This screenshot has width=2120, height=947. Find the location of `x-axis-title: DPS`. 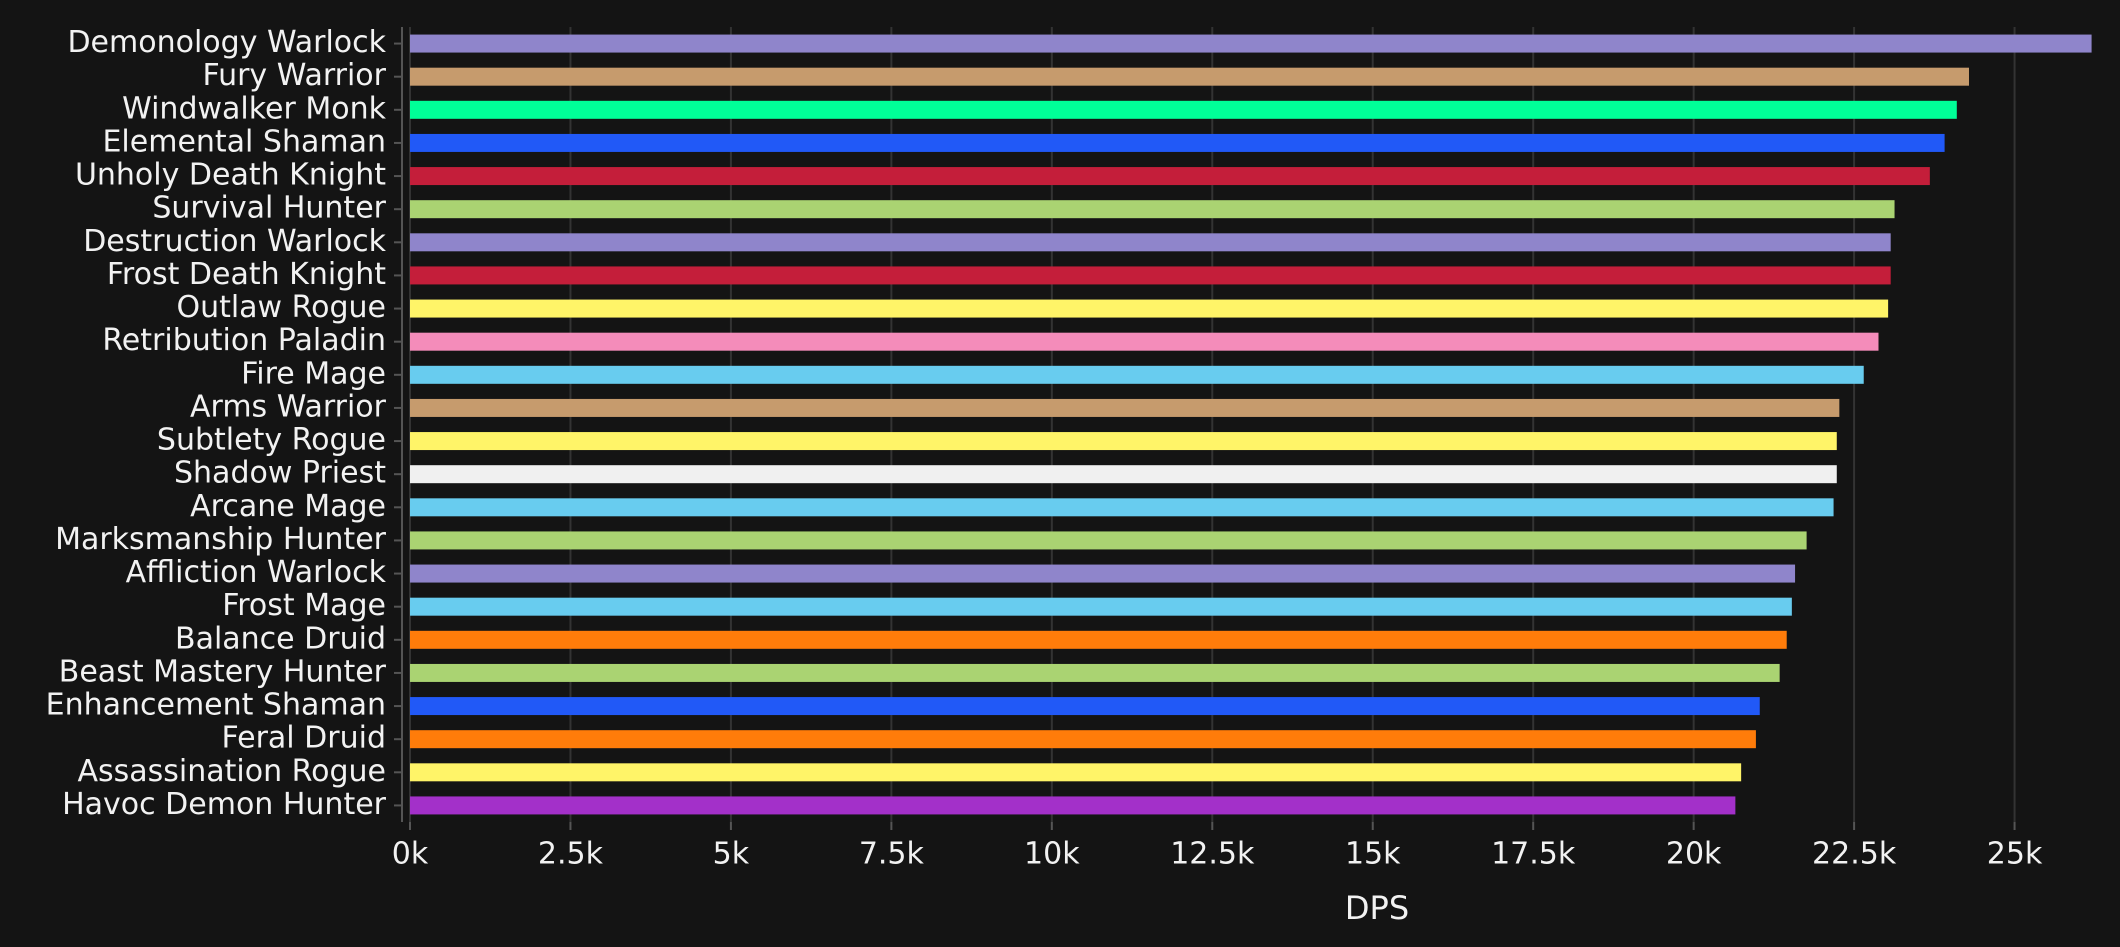

x-axis-title: DPS is located at coordinates (1377, 908).